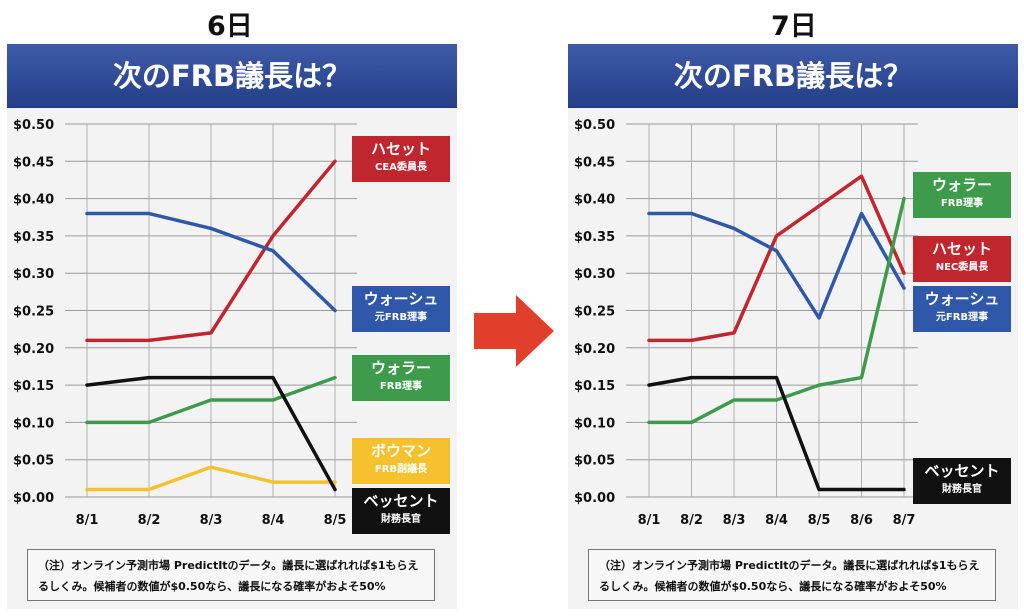 This screenshot has height=616, width=1024. I want to click on x-tick-label: 8/7, so click(904, 520).